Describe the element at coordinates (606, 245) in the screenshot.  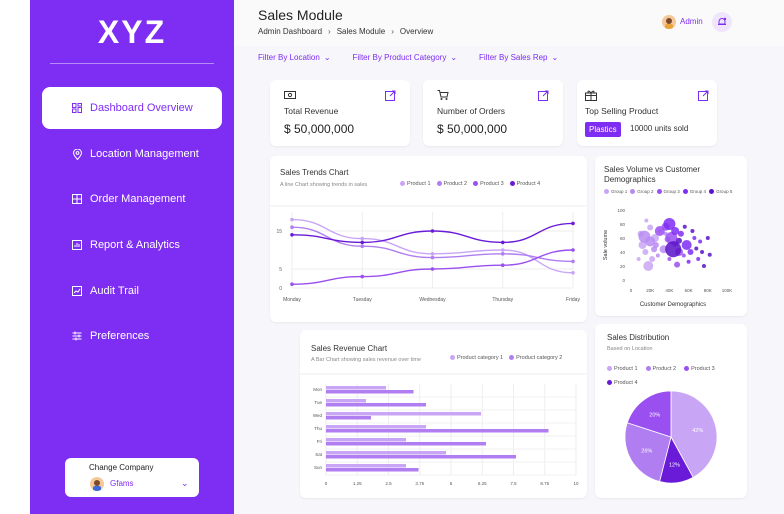
I see `y-axis-label: Sale volume` at that location.